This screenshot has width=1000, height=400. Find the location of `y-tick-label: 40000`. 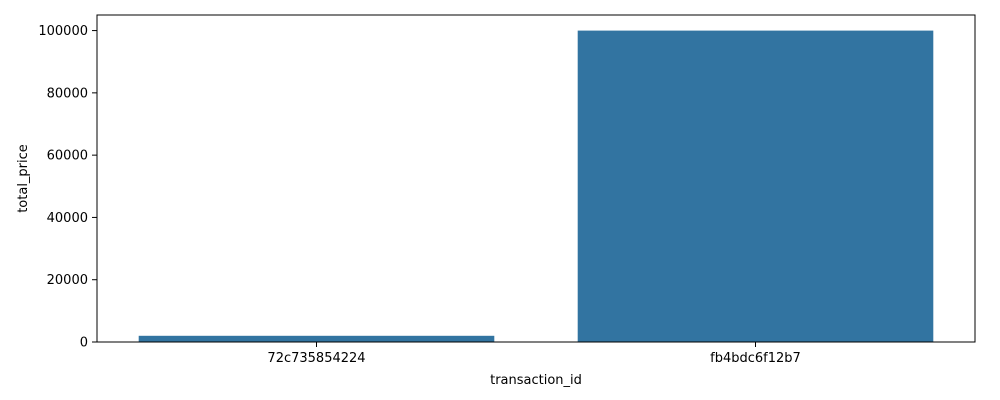

y-tick-label: 40000 is located at coordinates (67, 218).